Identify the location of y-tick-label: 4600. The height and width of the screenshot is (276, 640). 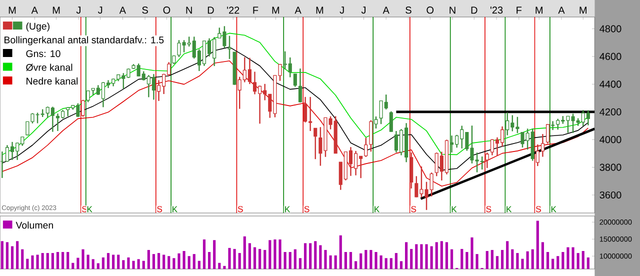
(611, 56).